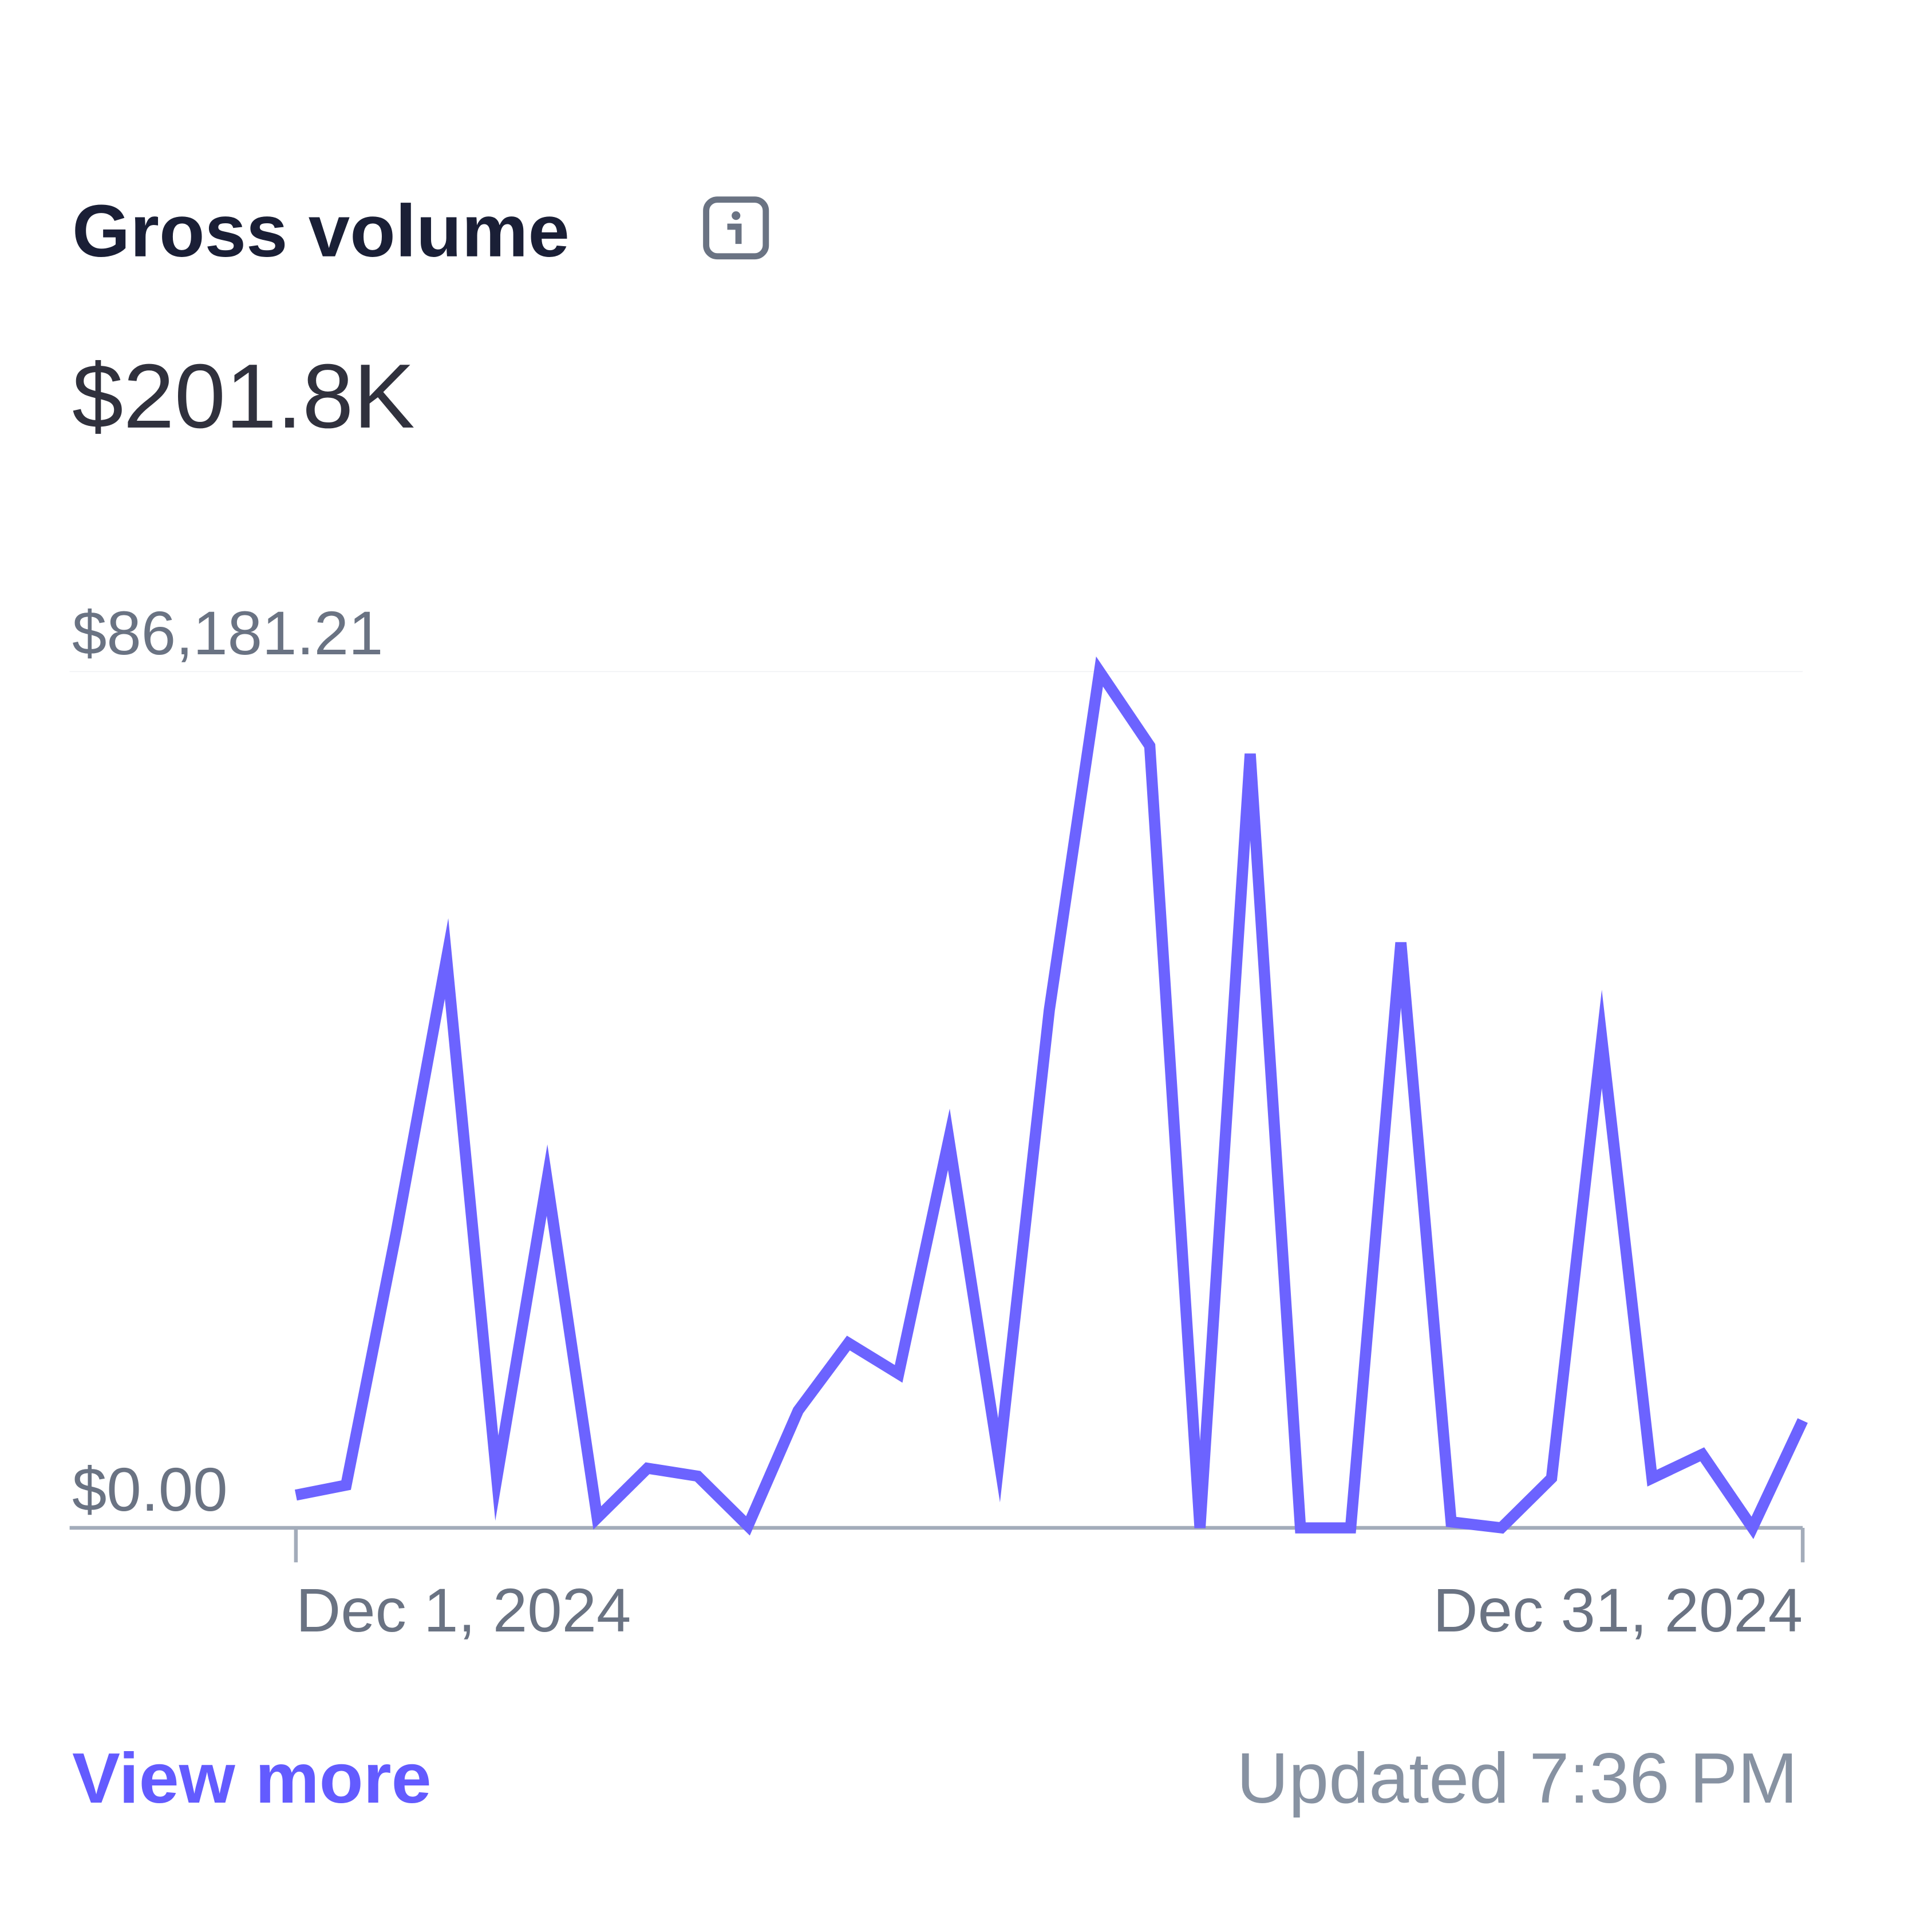  I want to click on x-tick-label: Dec 31, 2024, so click(1618, 1609).